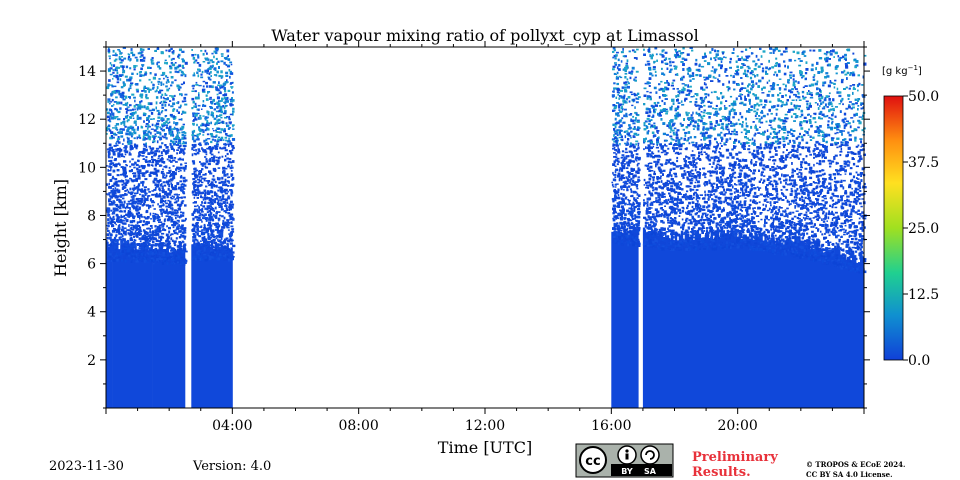  What do you see at coordinates (91, 361) in the screenshot?
I see `y-tick-label: 2` at bounding box center [91, 361].